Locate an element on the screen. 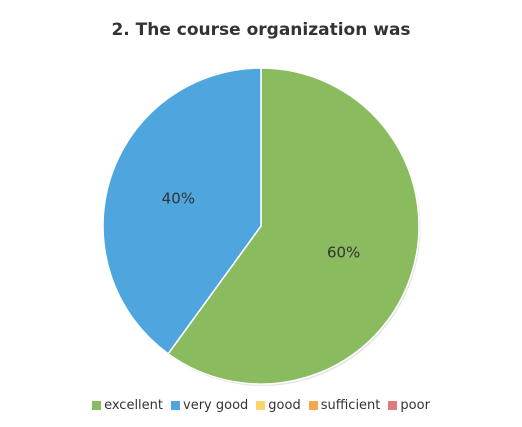 The width and height of the screenshot is (522, 427). legend-label: excellent is located at coordinates (134, 405).